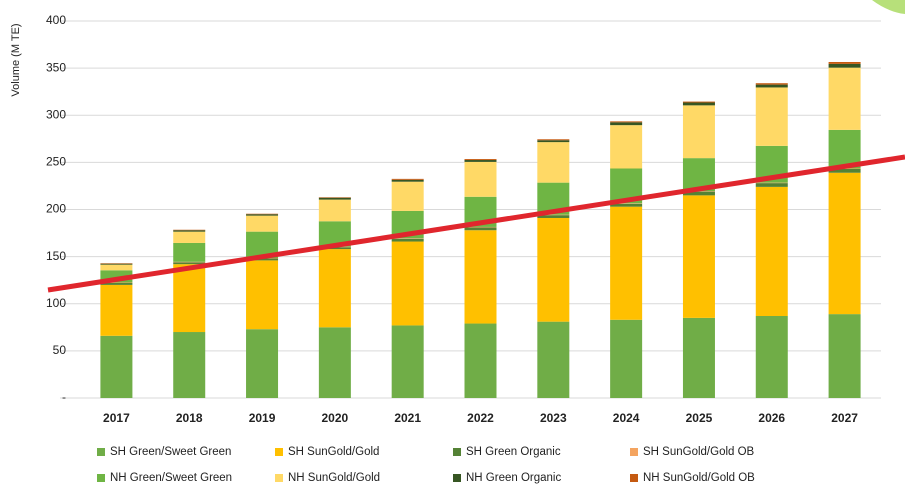 This screenshot has height=493, width=905. Describe the element at coordinates (60, 350) in the screenshot. I see `y-tick-label: 50` at that location.